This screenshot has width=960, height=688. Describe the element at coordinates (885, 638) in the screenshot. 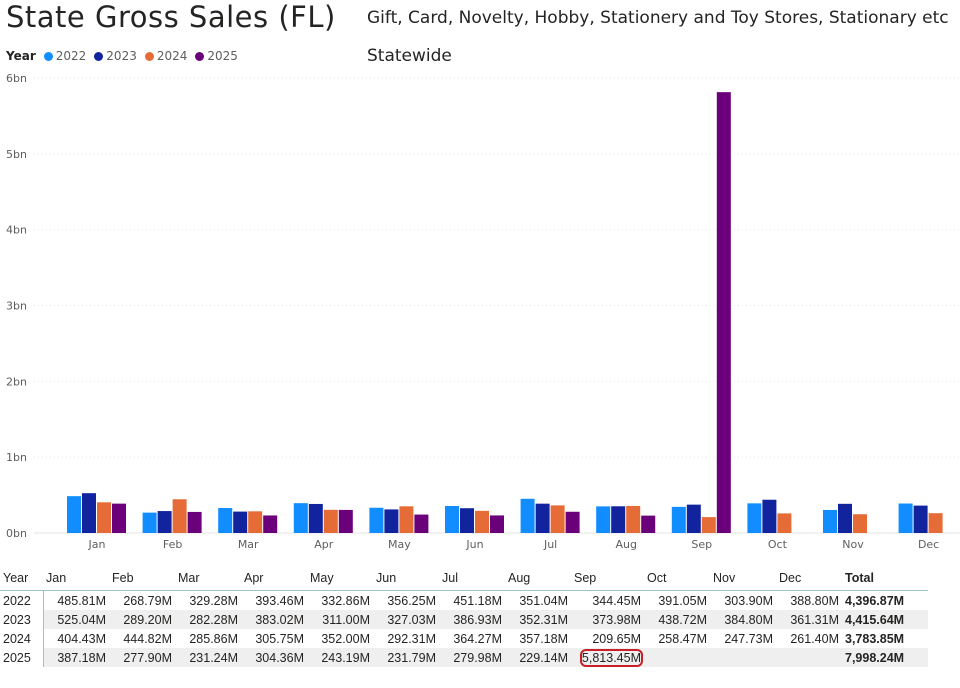

I see `total-cell: 3,783.85M` at that location.